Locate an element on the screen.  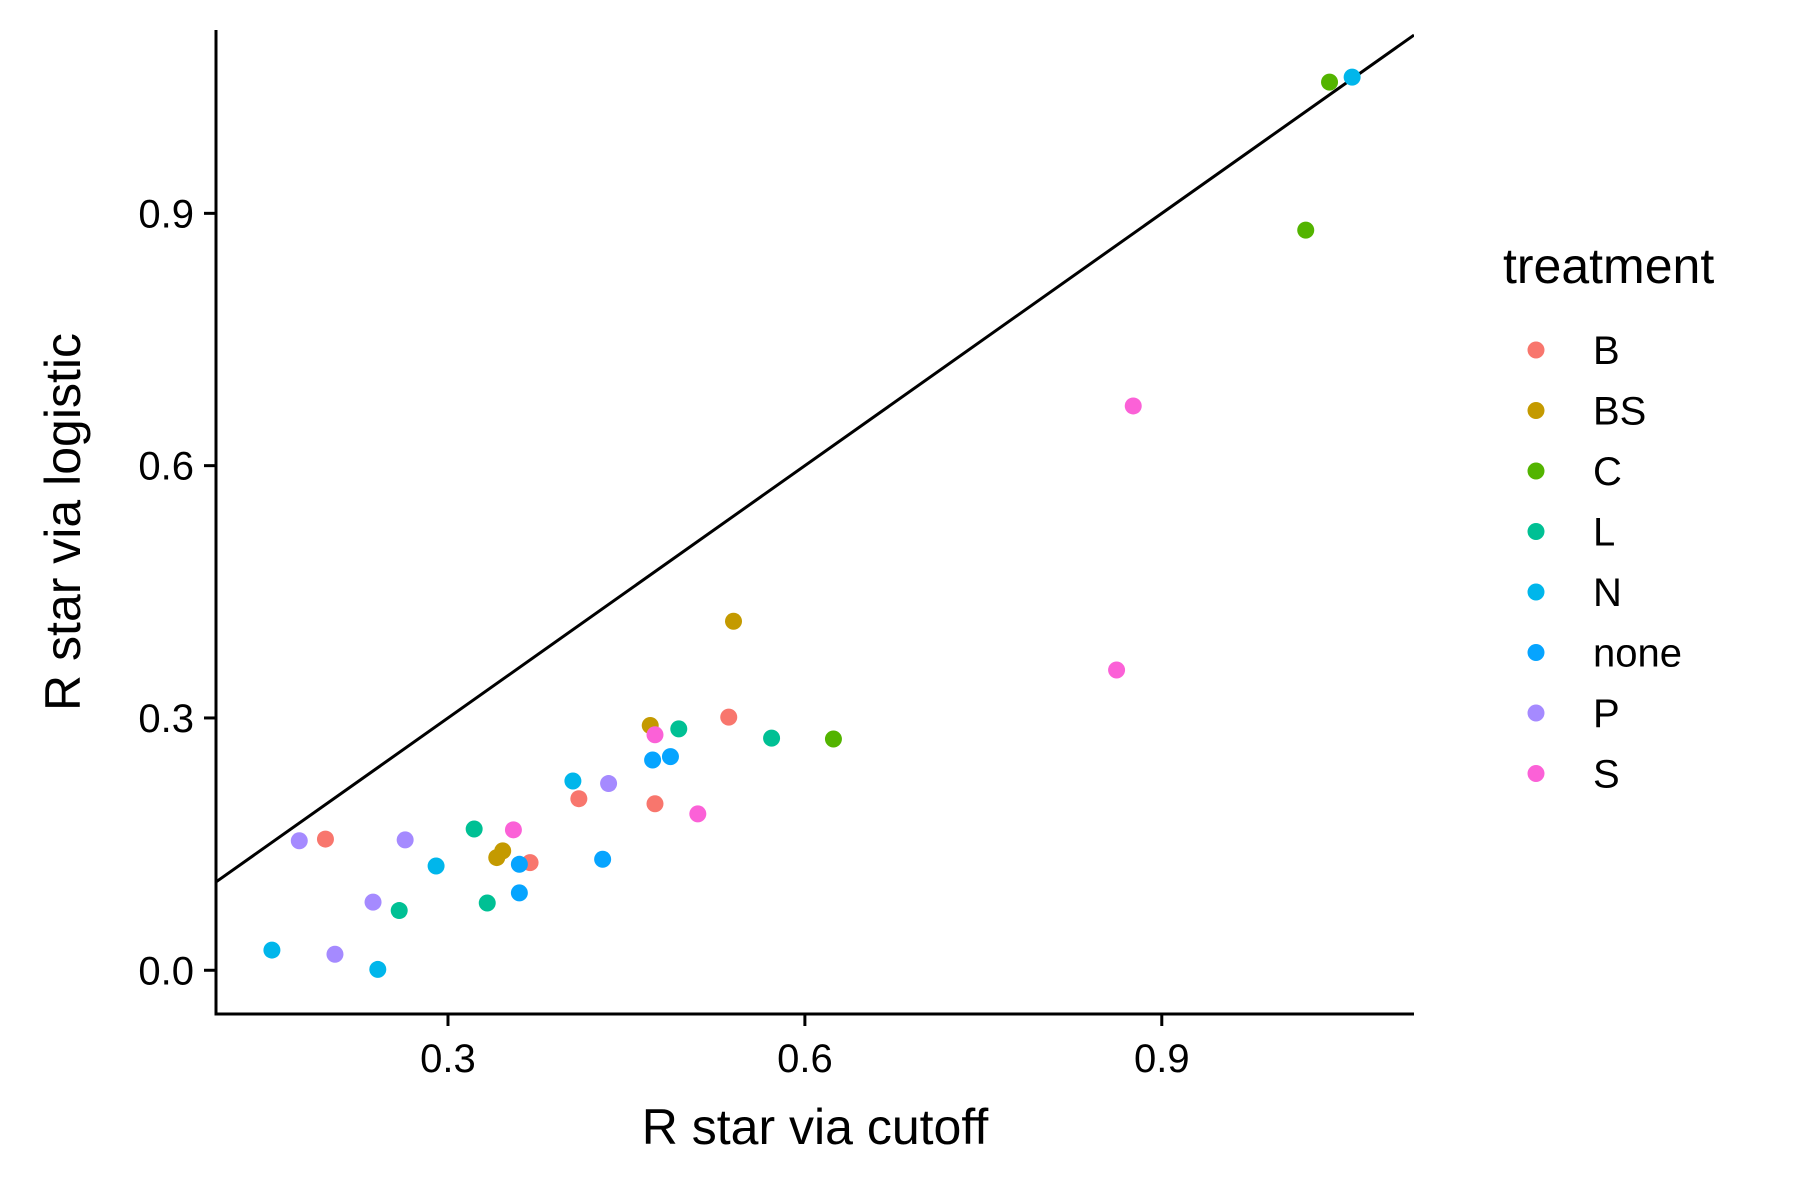
legend-item-P: P is located at coordinates (1573, 714).